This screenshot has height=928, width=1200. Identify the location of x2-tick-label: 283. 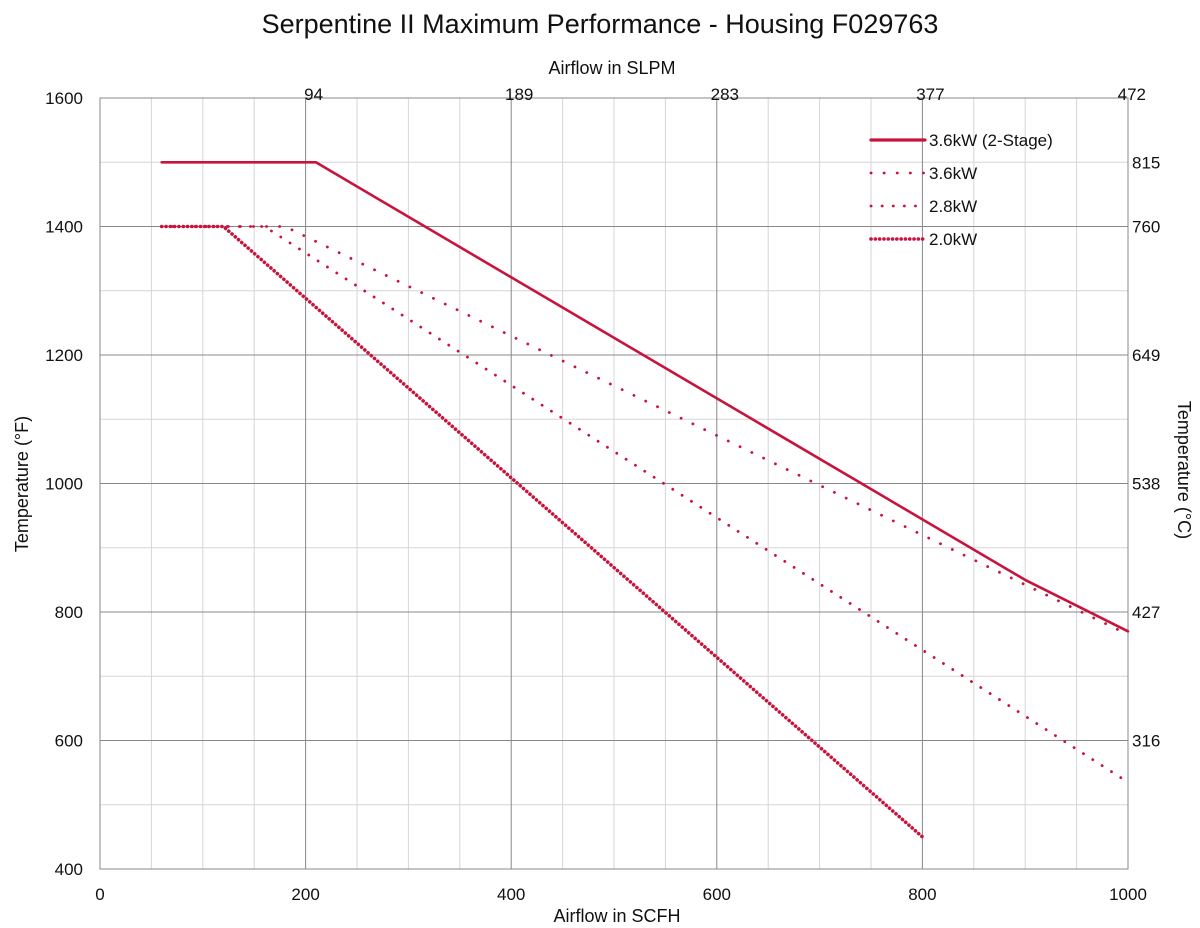
(725, 94).